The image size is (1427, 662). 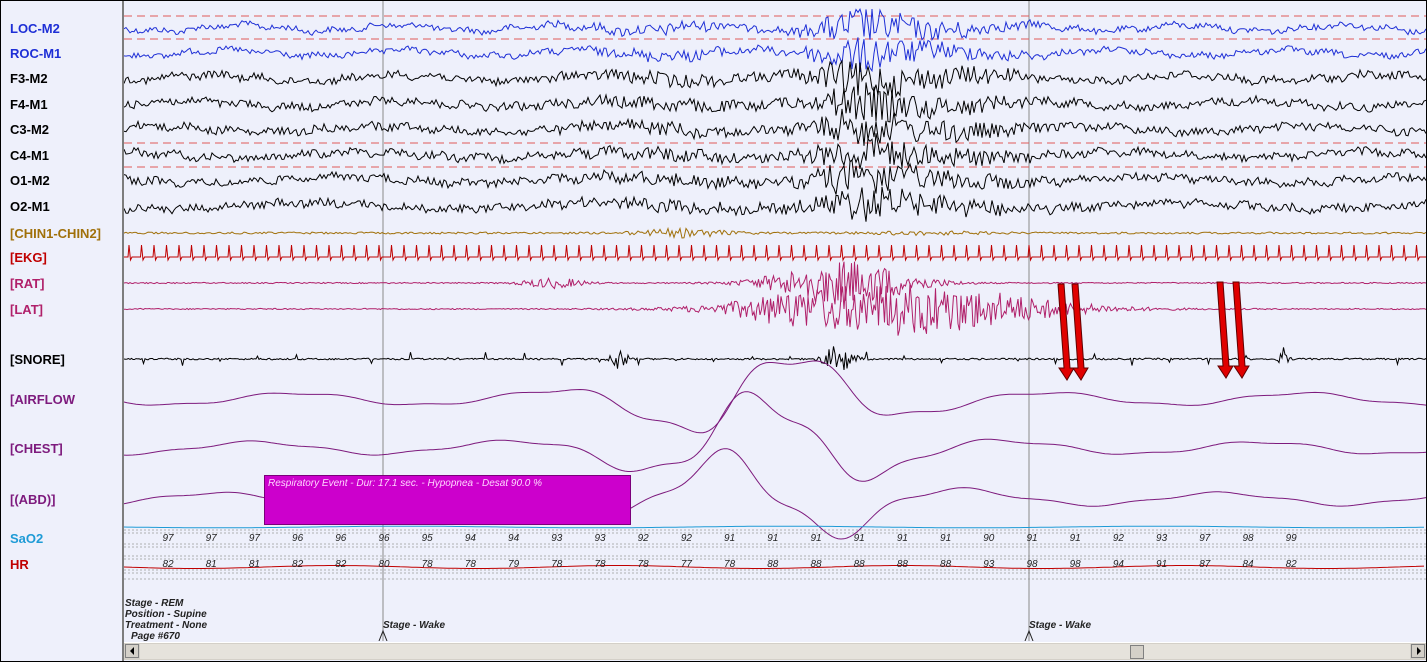 What do you see at coordinates (686, 564) in the screenshot?
I see `hr-value: 77` at bounding box center [686, 564].